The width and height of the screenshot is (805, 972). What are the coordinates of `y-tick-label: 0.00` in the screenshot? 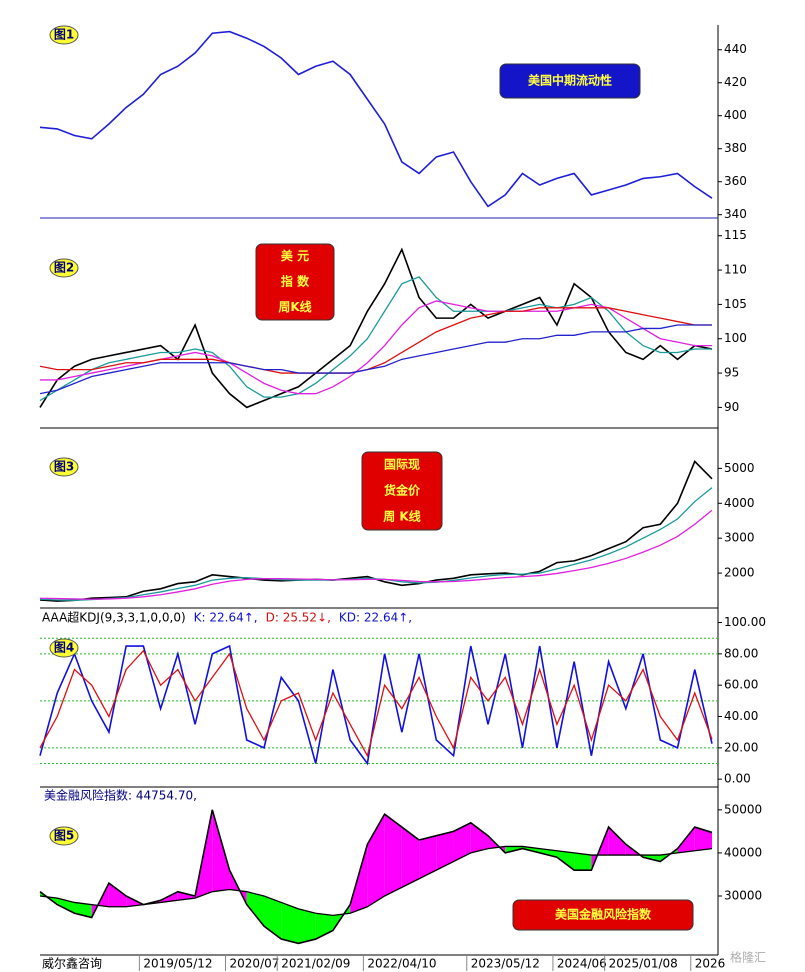 It's located at (737, 779).